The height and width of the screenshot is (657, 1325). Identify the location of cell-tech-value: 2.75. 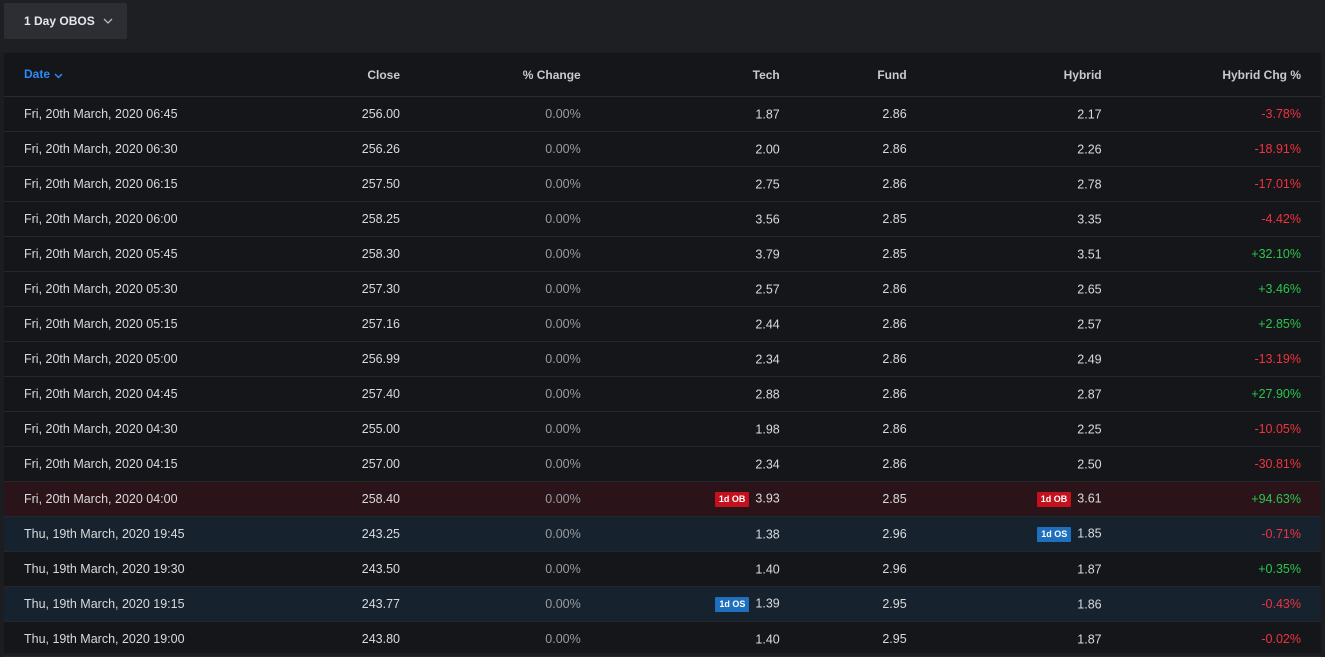
(767, 184).